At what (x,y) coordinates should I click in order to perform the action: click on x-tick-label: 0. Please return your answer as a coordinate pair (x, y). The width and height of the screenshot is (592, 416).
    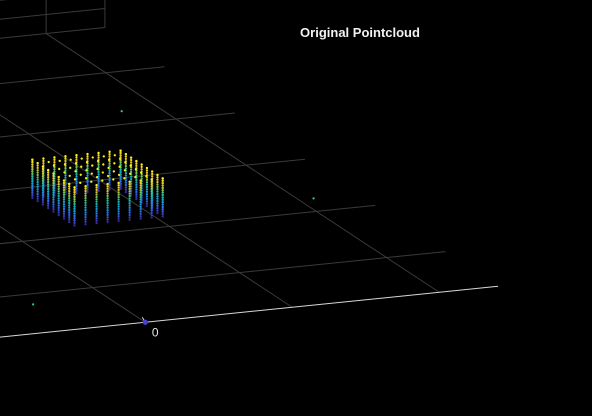
    Looking at the image, I should click on (155, 332).